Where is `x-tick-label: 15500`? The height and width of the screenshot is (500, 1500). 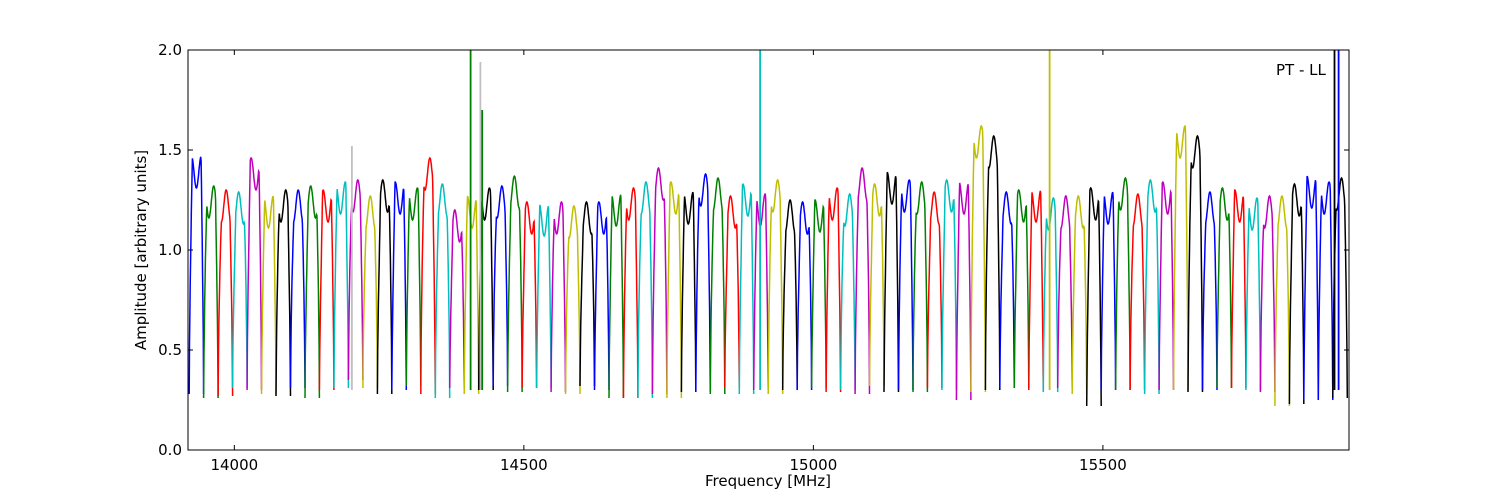
x-tick-label: 15500 is located at coordinates (1103, 465).